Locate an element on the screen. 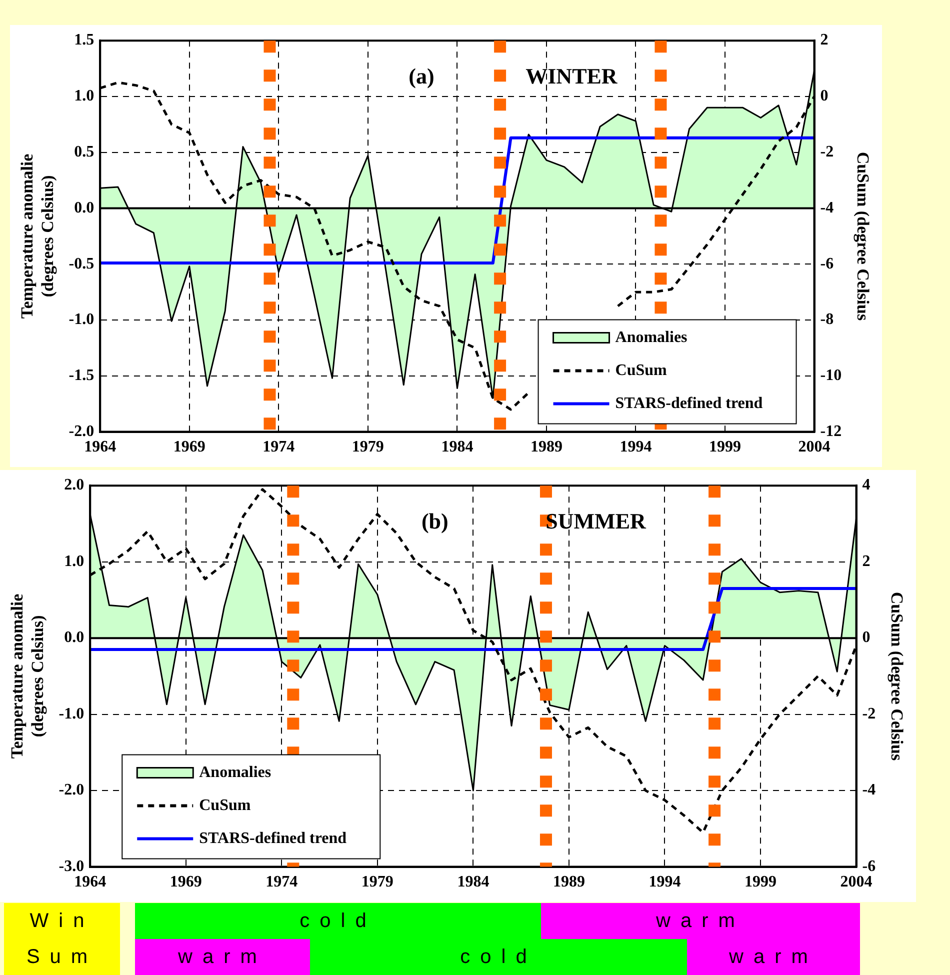 Image resolution: width=950 pixels, height=975 pixels. y2-tick-label: -8 is located at coordinates (827, 319).